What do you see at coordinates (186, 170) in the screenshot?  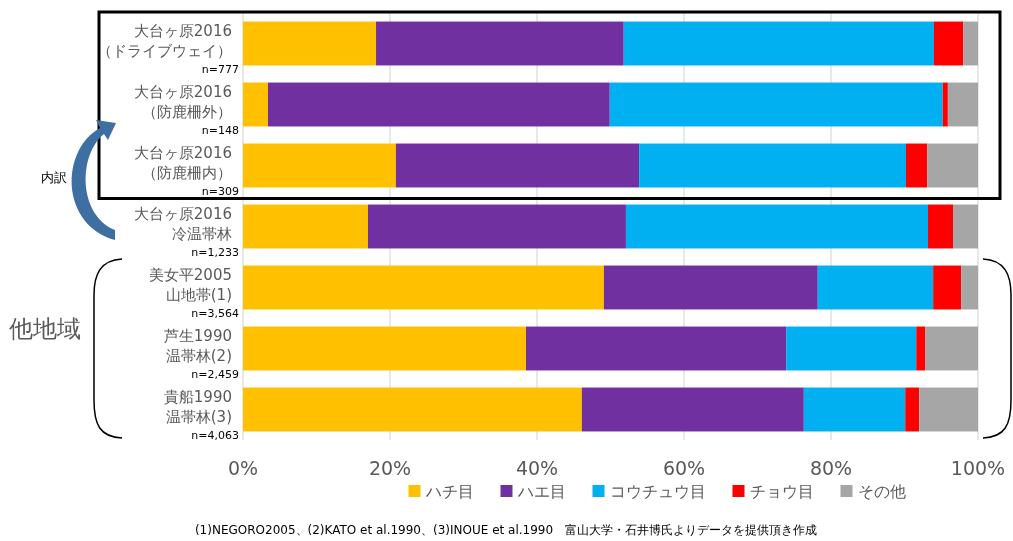 I see `y-tick-label: 大台ヶ原2016 （防鹿柵内） n=309` at bounding box center [186, 170].